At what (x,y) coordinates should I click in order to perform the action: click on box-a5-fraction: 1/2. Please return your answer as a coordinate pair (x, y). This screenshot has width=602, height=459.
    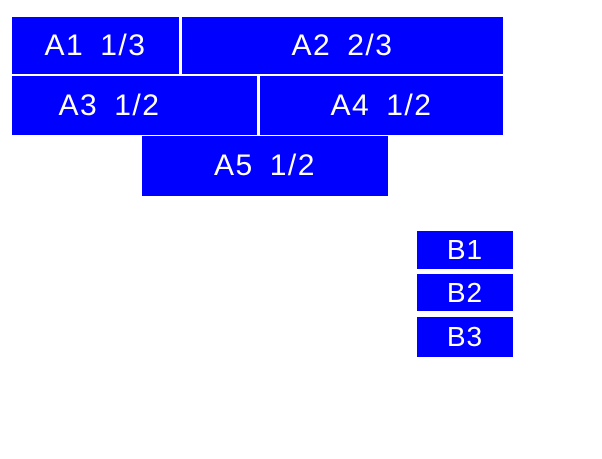
    Looking at the image, I should click on (292, 165).